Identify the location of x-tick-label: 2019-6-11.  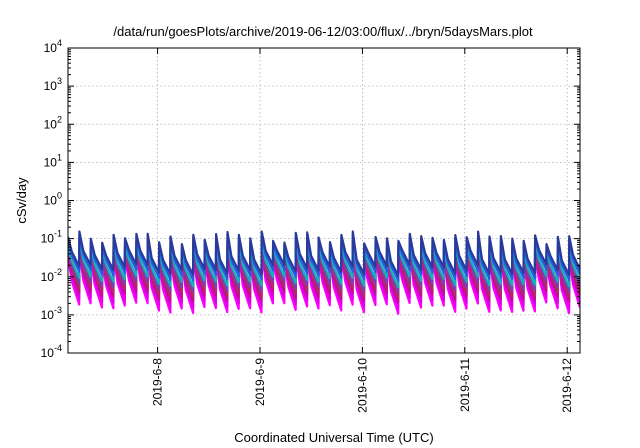
(465, 385).